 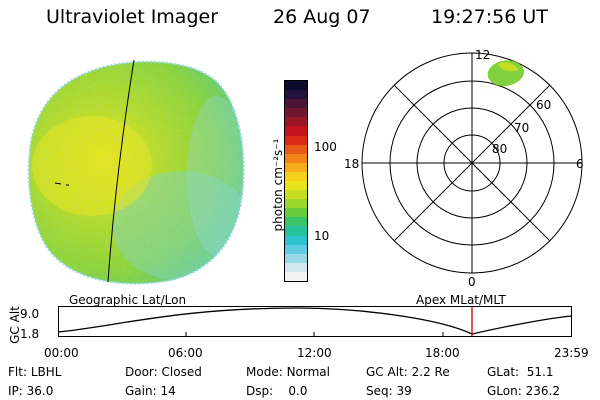 What do you see at coordinates (482, 55) in the screenshot?
I see `mlt-label-top: 12` at bounding box center [482, 55].